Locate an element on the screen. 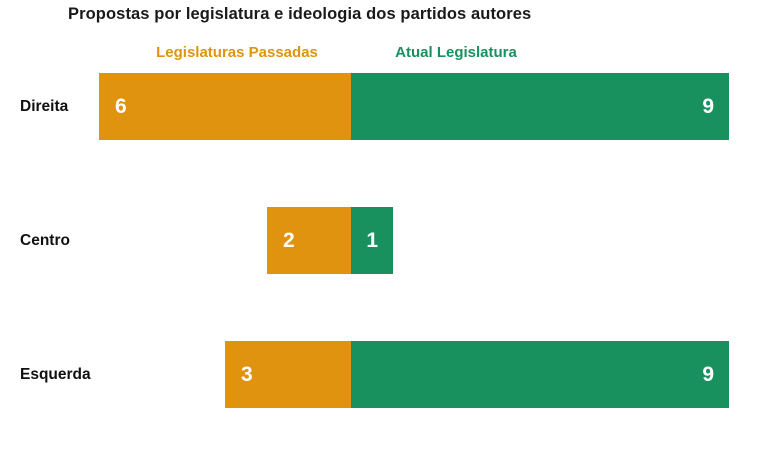  value-label-past-direita: 6 is located at coordinates (121, 106).